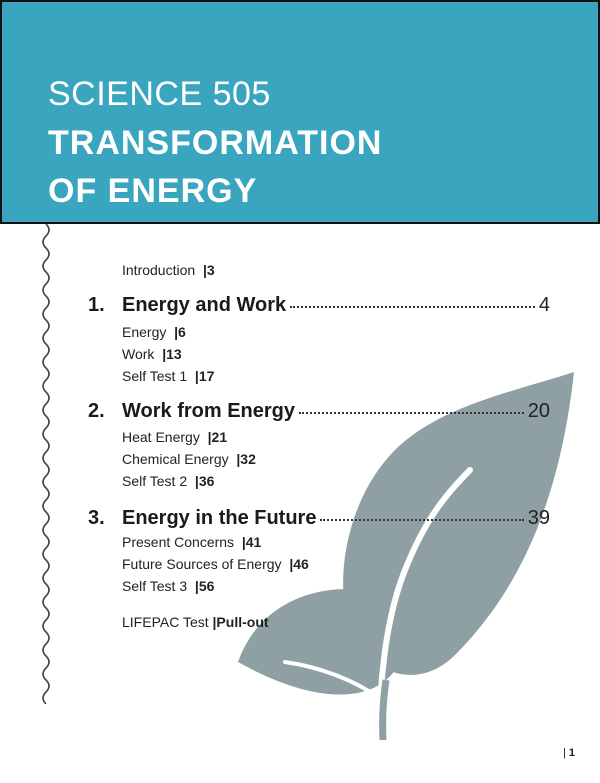 Image resolution: width=600 pixels, height=783 pixels. I want to click on chapter-number: 3., so click(96, 518).